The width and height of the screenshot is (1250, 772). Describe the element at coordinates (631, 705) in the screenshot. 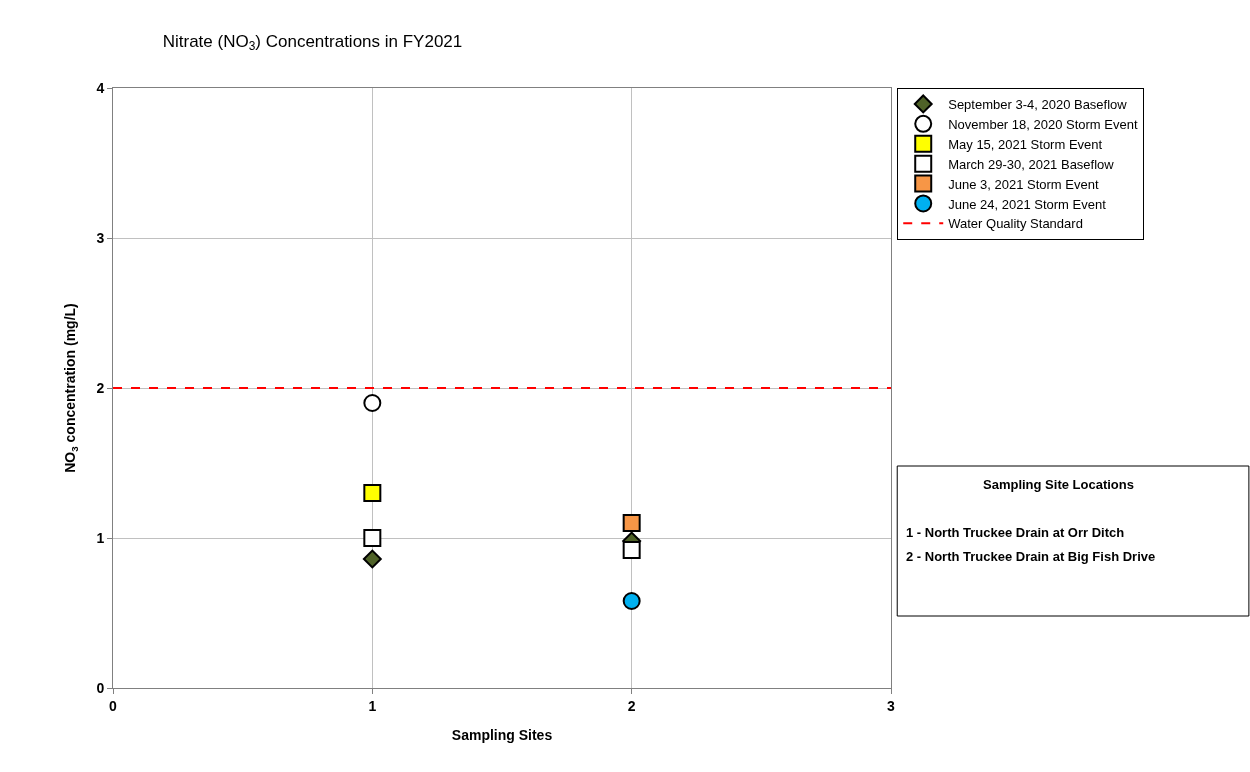

I see `x-tick-label: 2` at that location.